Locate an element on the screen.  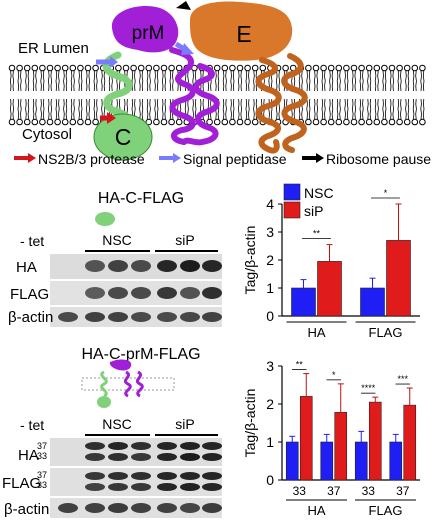
ha-33-band is located at coordinates (95, 457).